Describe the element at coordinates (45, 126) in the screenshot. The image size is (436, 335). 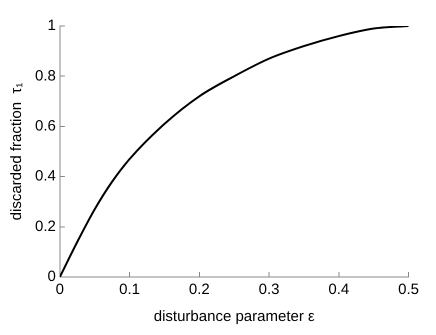
I see `y-tick-label: 0.6` at that location.